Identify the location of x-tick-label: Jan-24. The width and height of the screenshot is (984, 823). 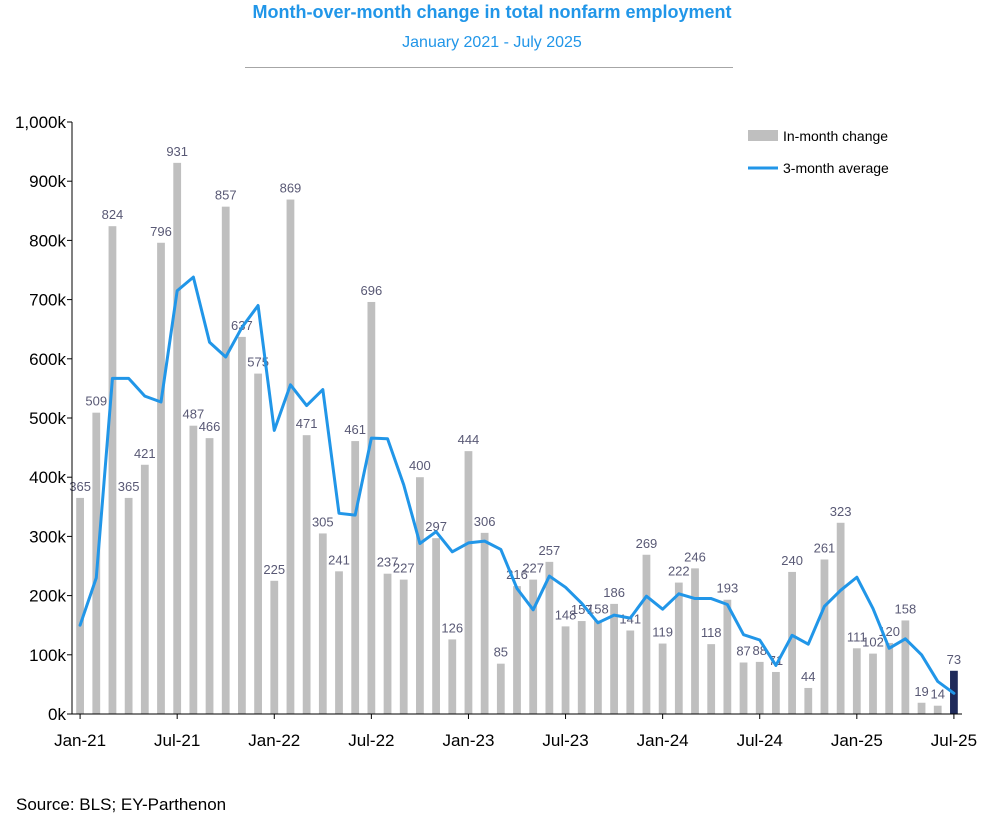
(663, 740).